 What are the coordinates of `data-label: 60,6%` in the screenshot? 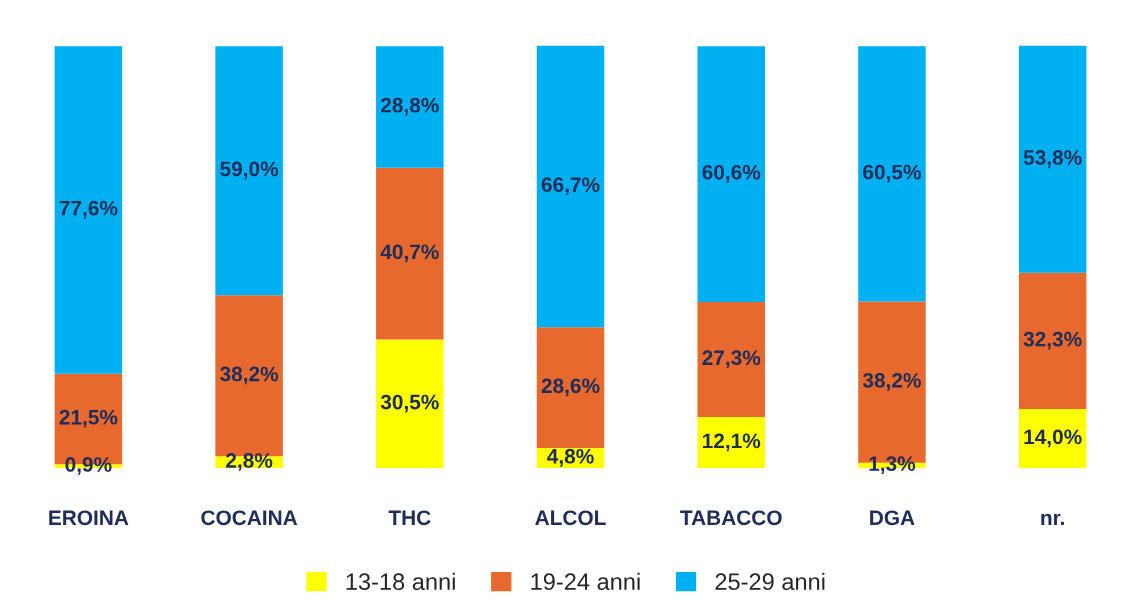 It's located at (731, 173).